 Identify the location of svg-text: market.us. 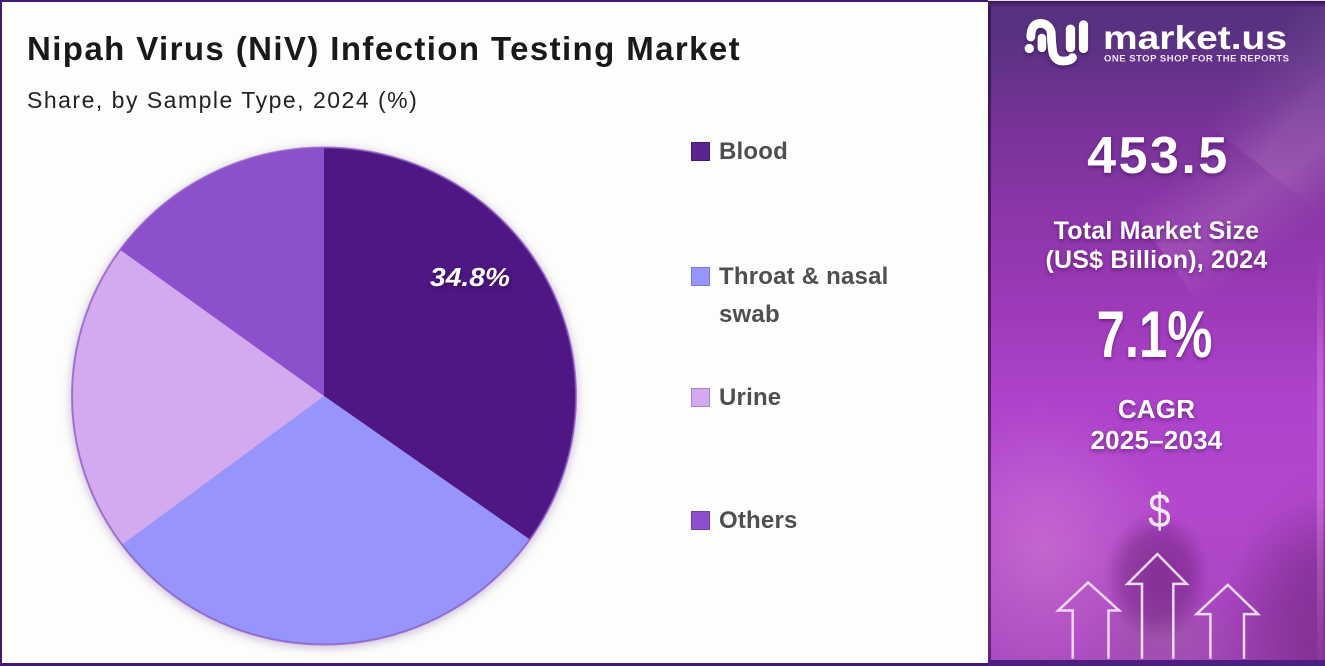
(1195, 37).